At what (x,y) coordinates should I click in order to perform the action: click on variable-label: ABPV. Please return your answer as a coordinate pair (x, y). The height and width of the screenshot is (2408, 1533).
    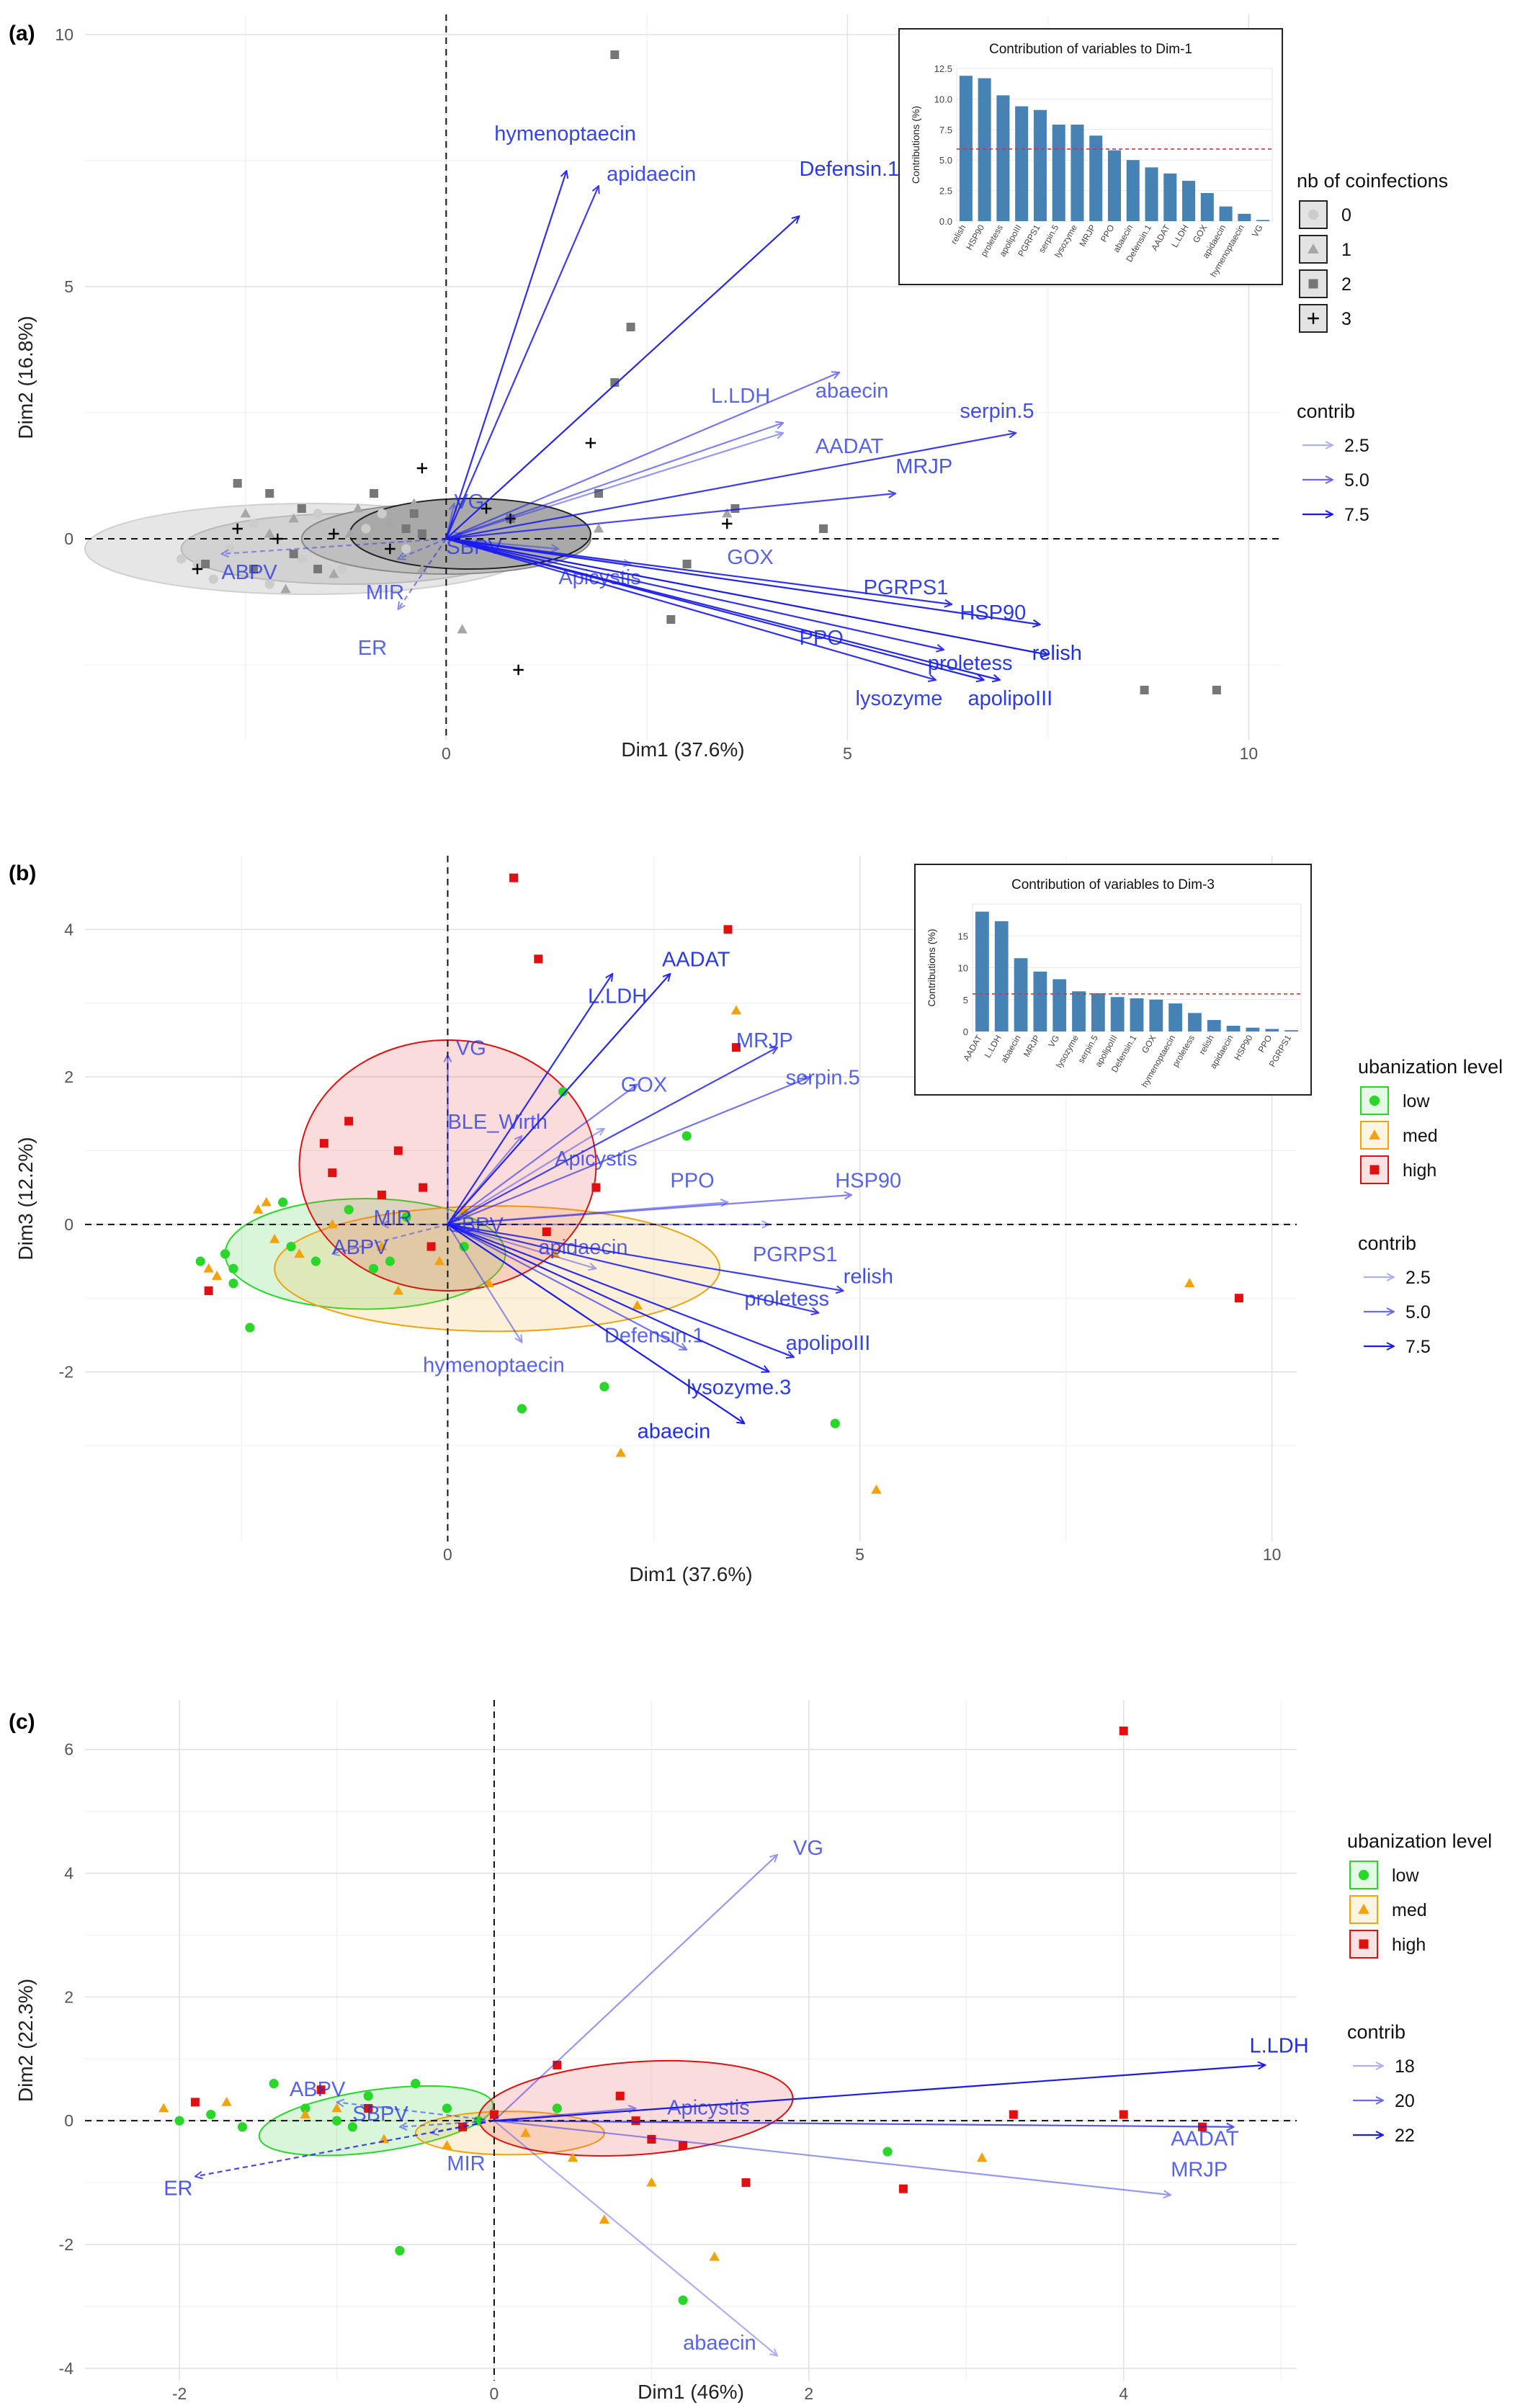
    Looking at the image, I should click on (360, 1247).